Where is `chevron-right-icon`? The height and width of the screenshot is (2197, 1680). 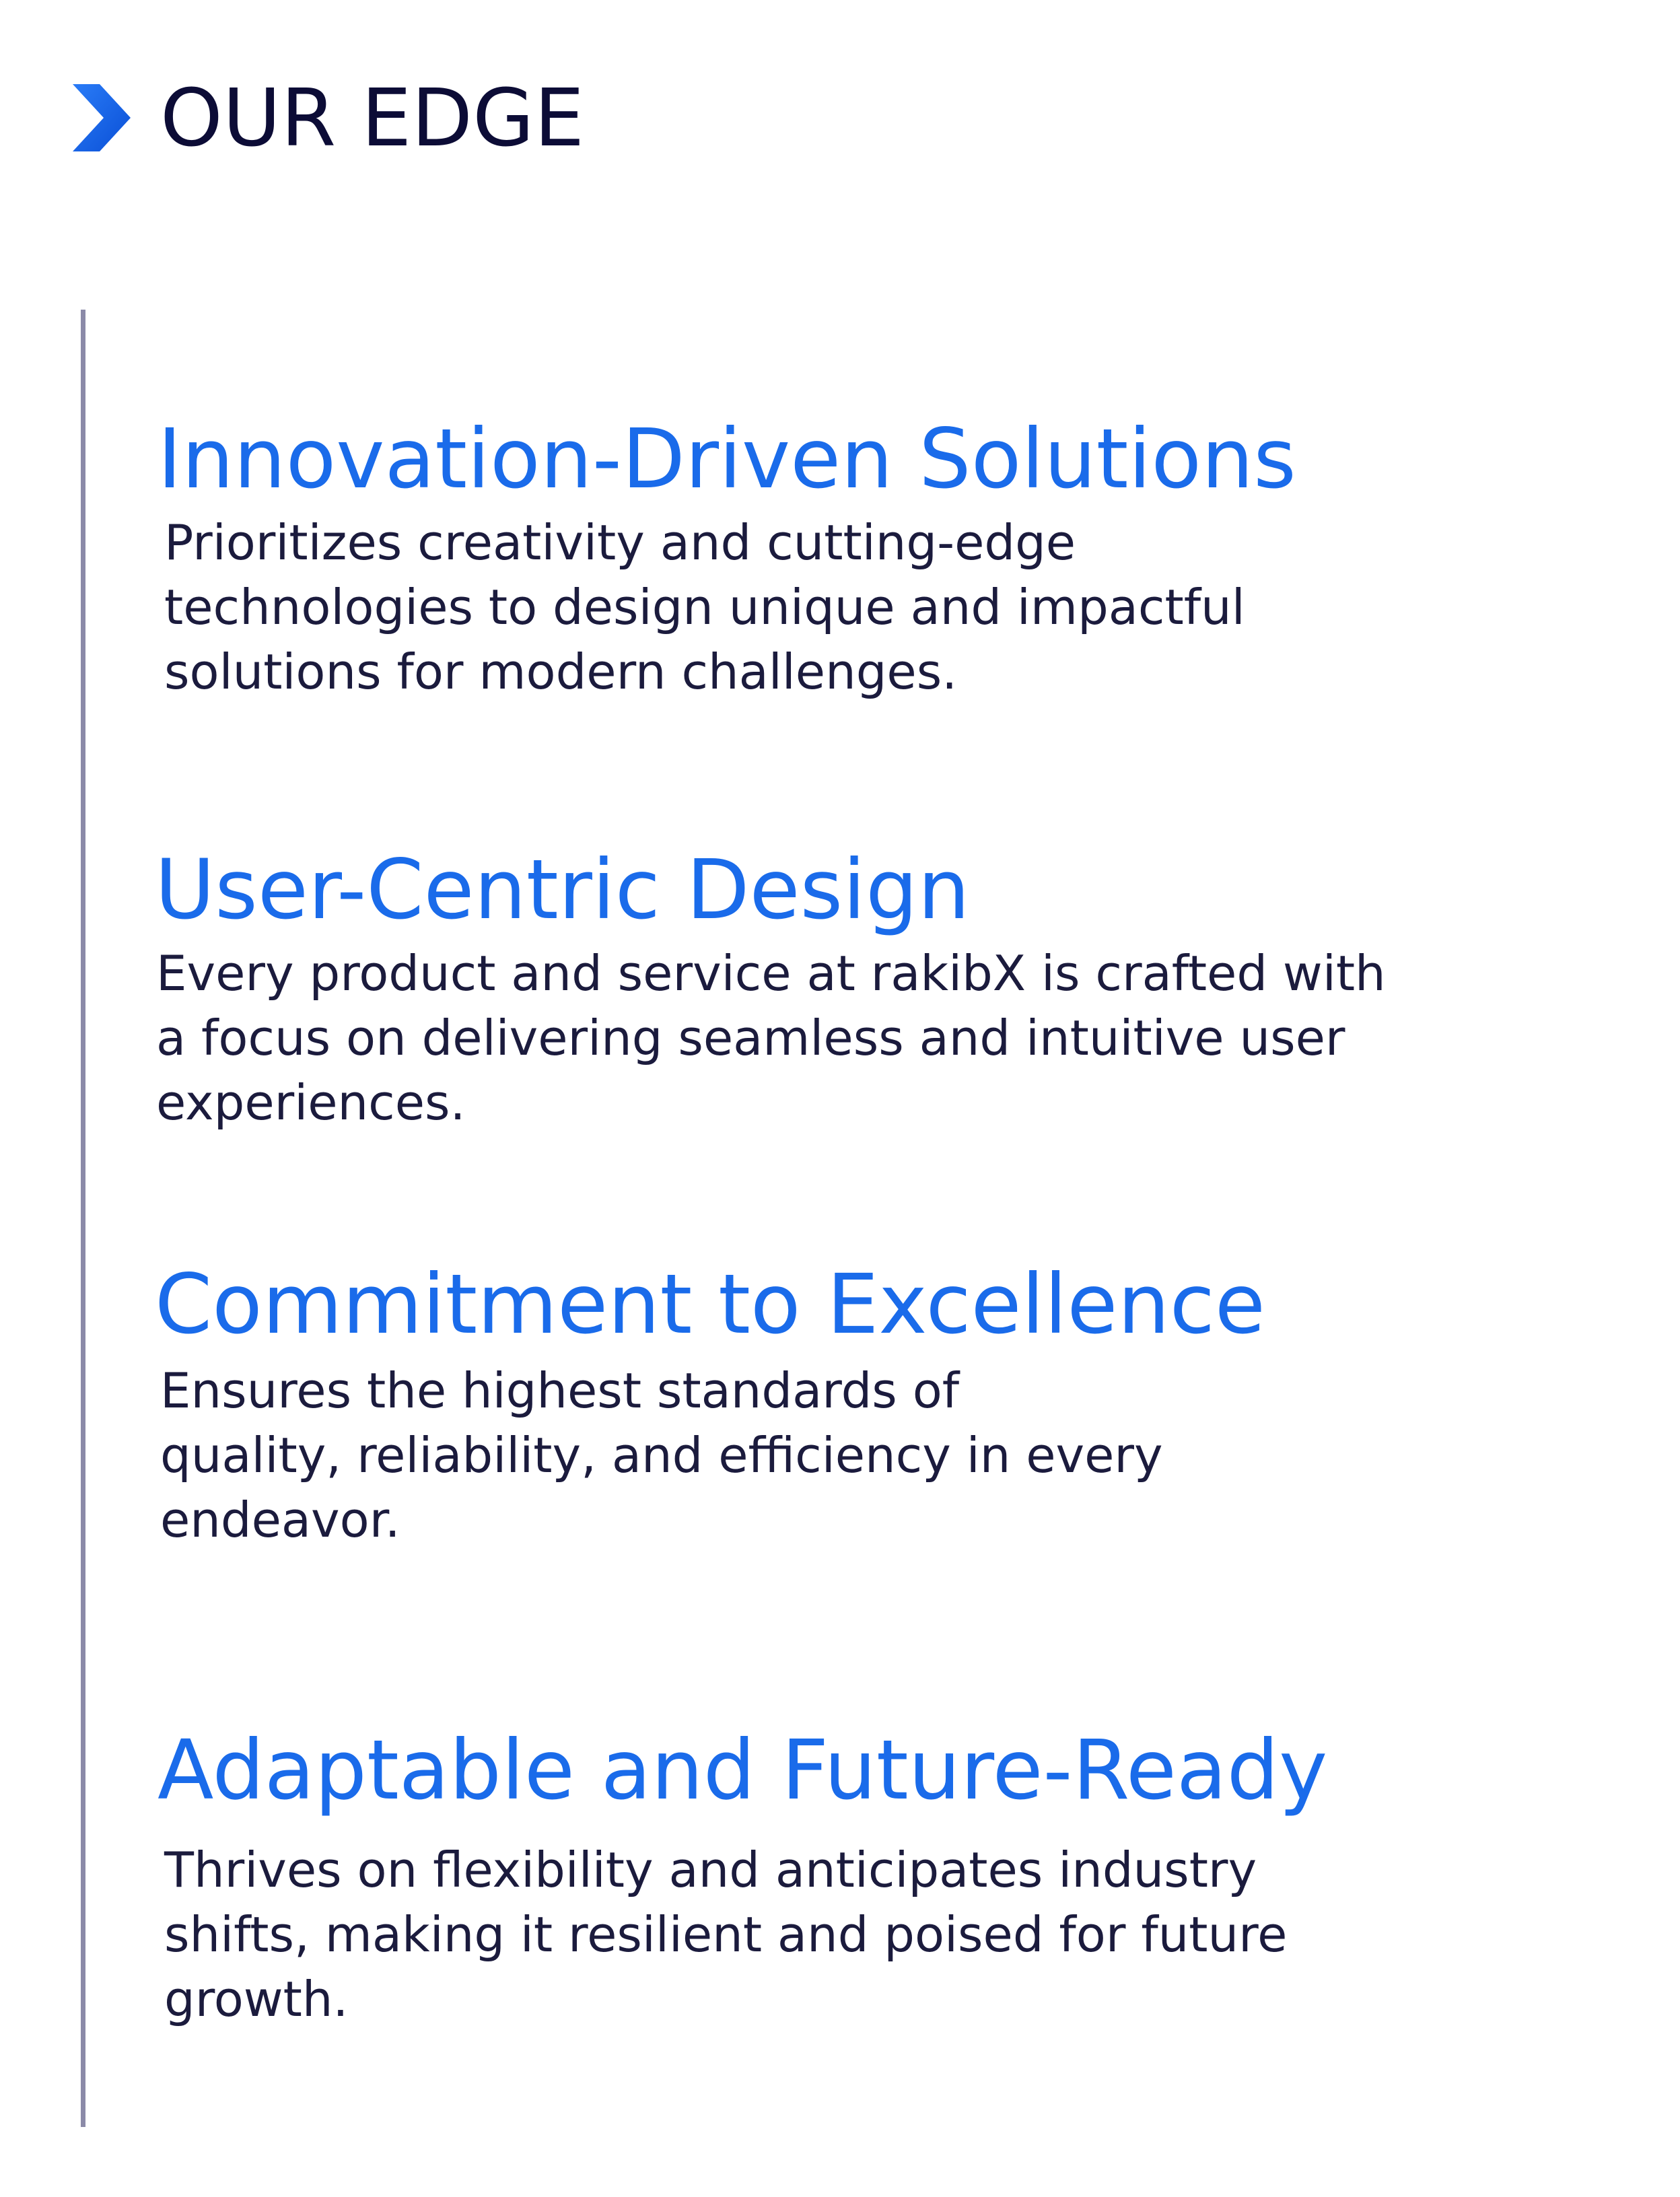 chevron-right-icon is located at coordinates (102, 117).